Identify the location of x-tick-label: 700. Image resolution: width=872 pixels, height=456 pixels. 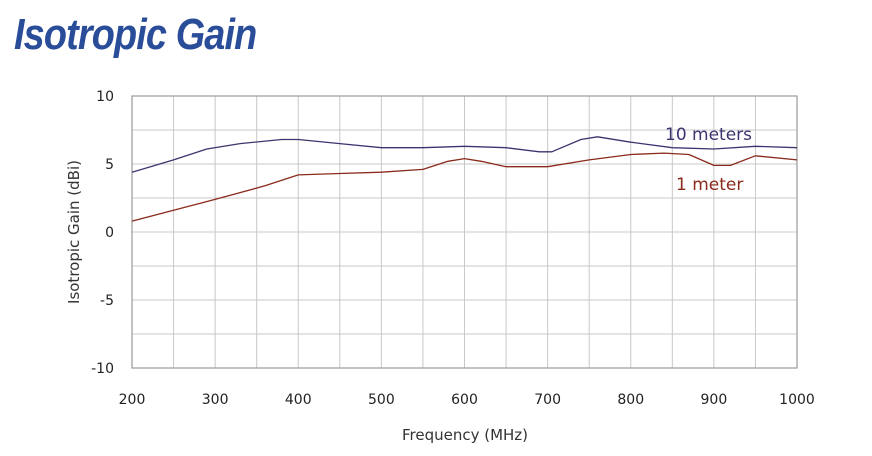
(547, 400).